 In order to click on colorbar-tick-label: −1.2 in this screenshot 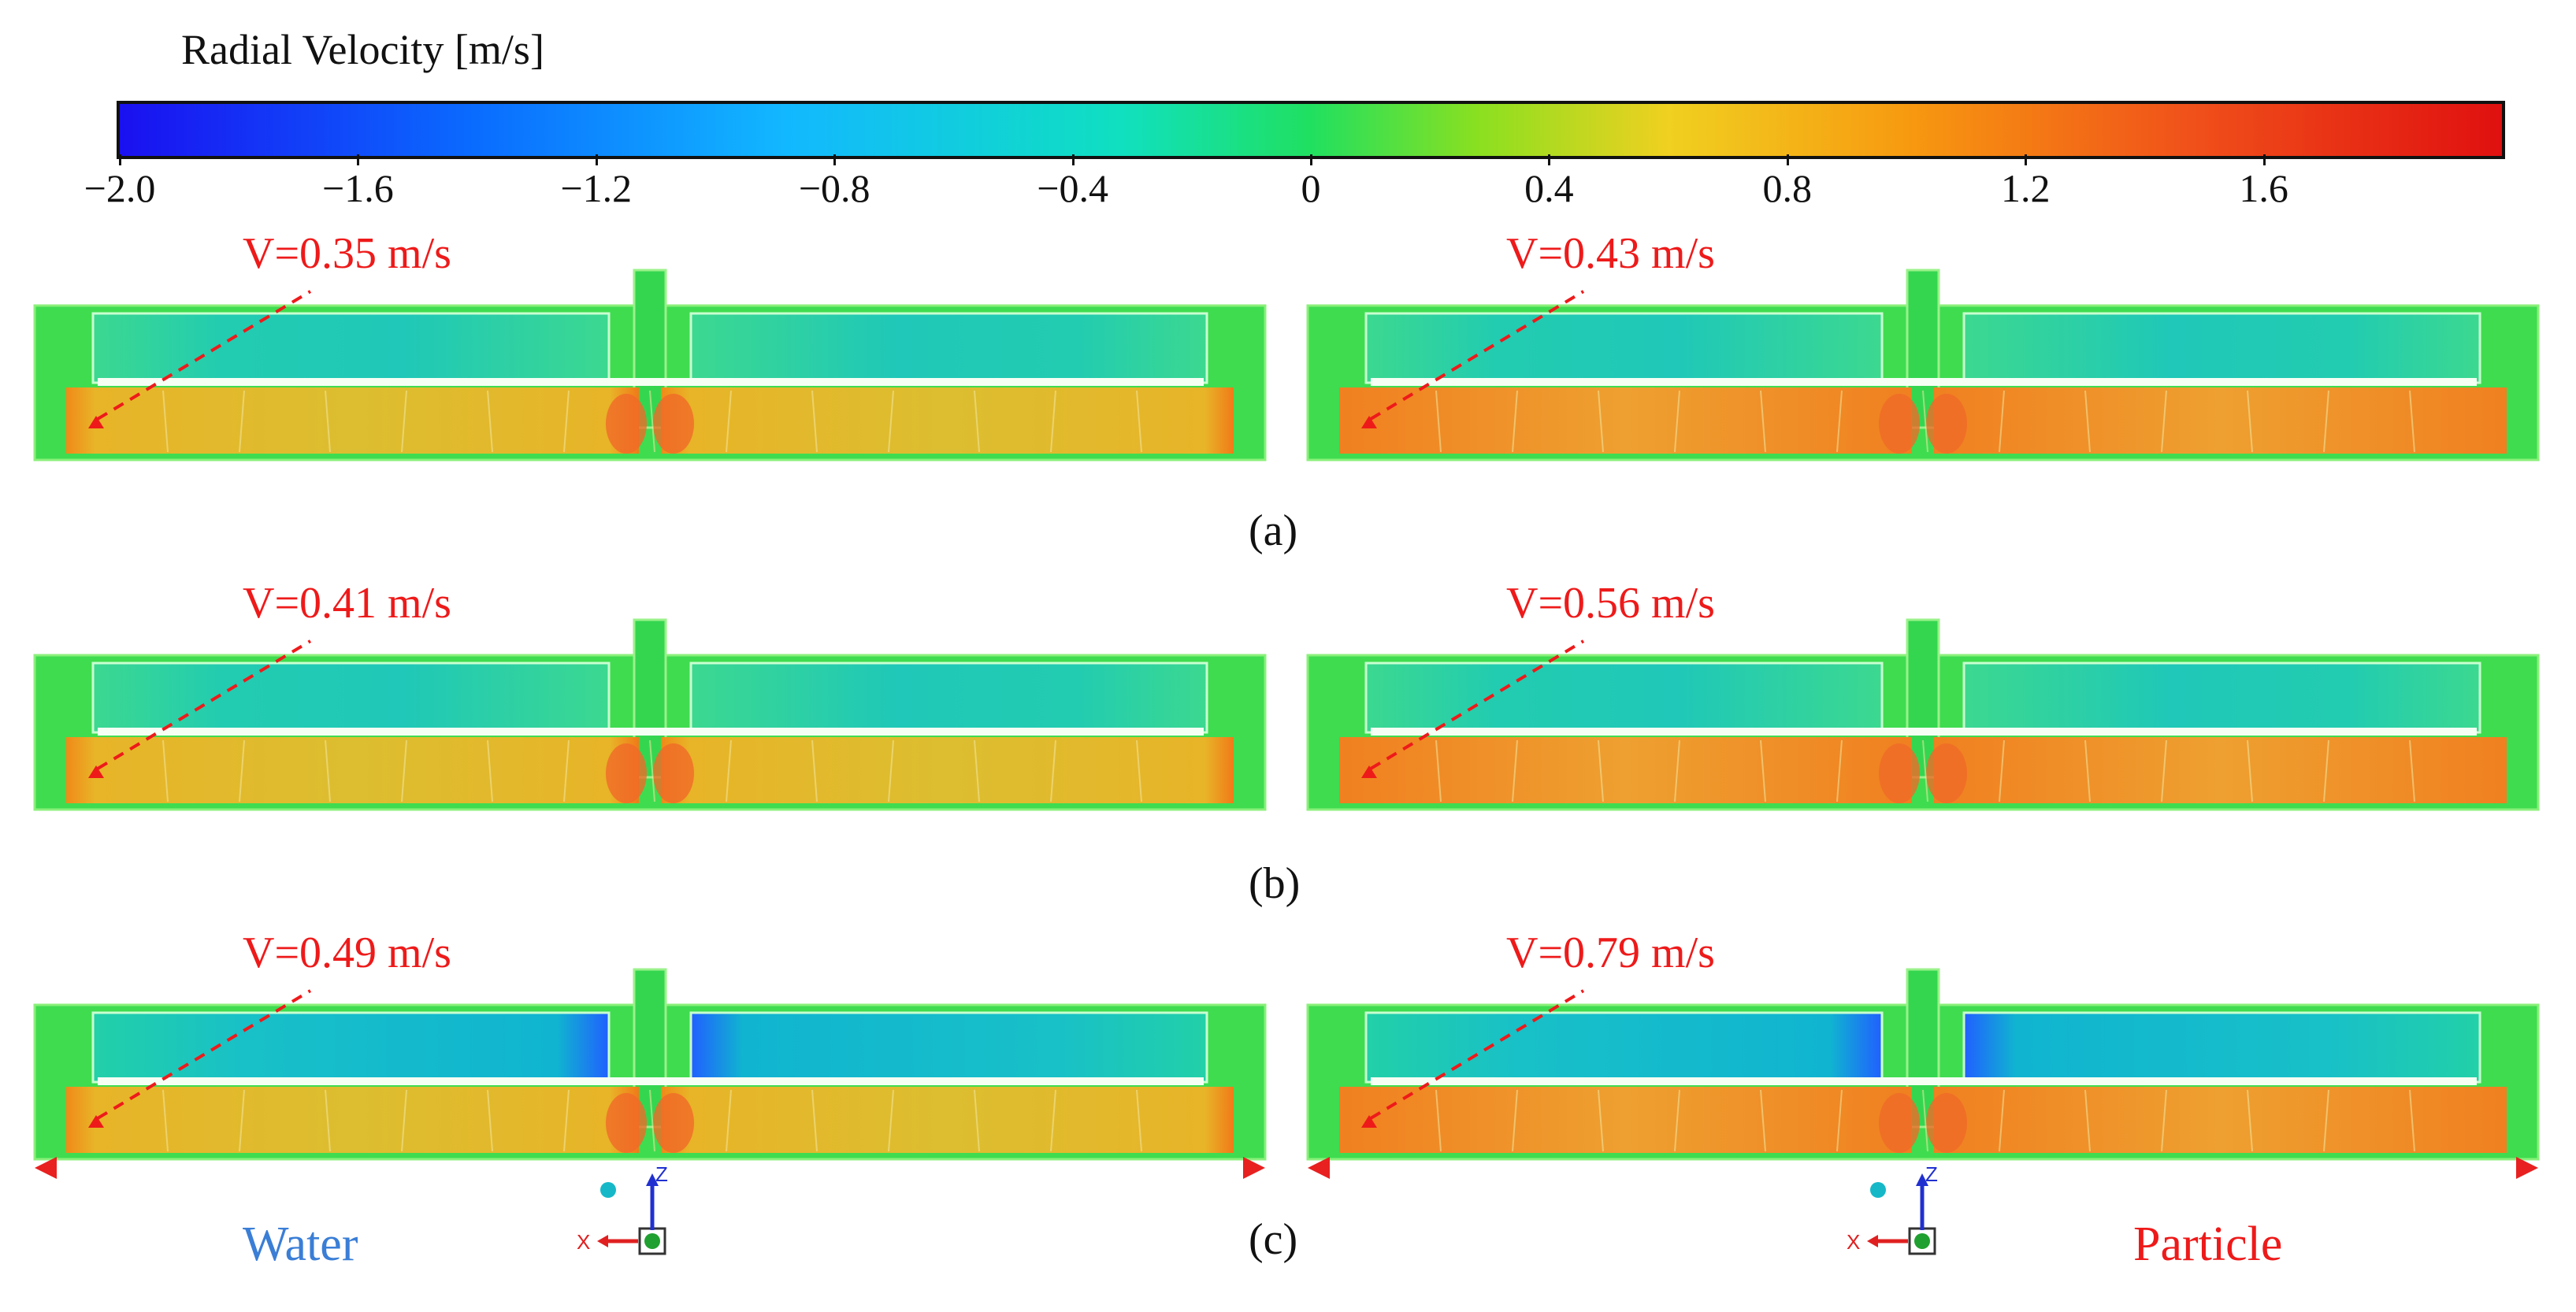, I will do `click(596, 188)`.